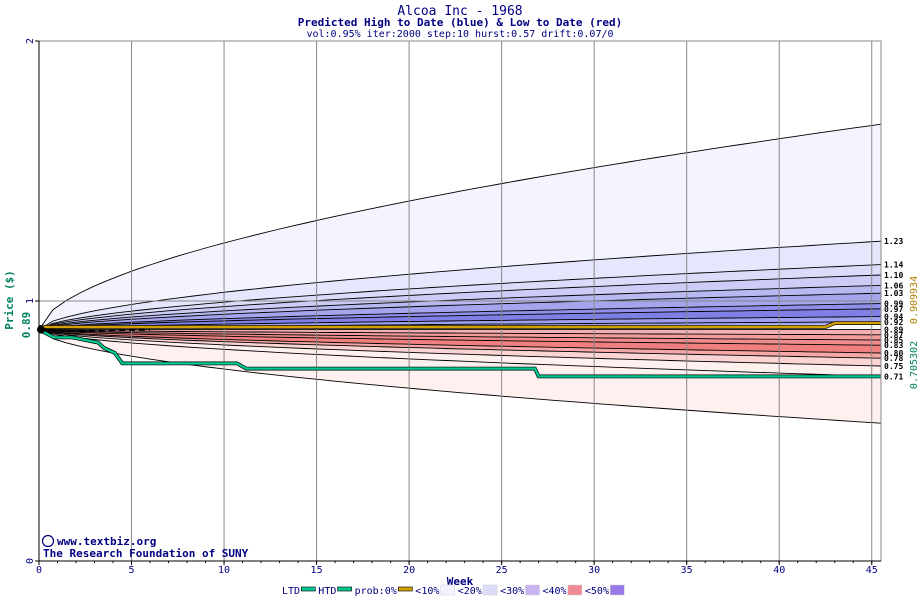 Image resolution: width=920 pixels, height=600 pixels. What do you see at coordinates (427, 591) in the screenshot?
I see `legend-label: <10%` at bounding box center [427, 591].